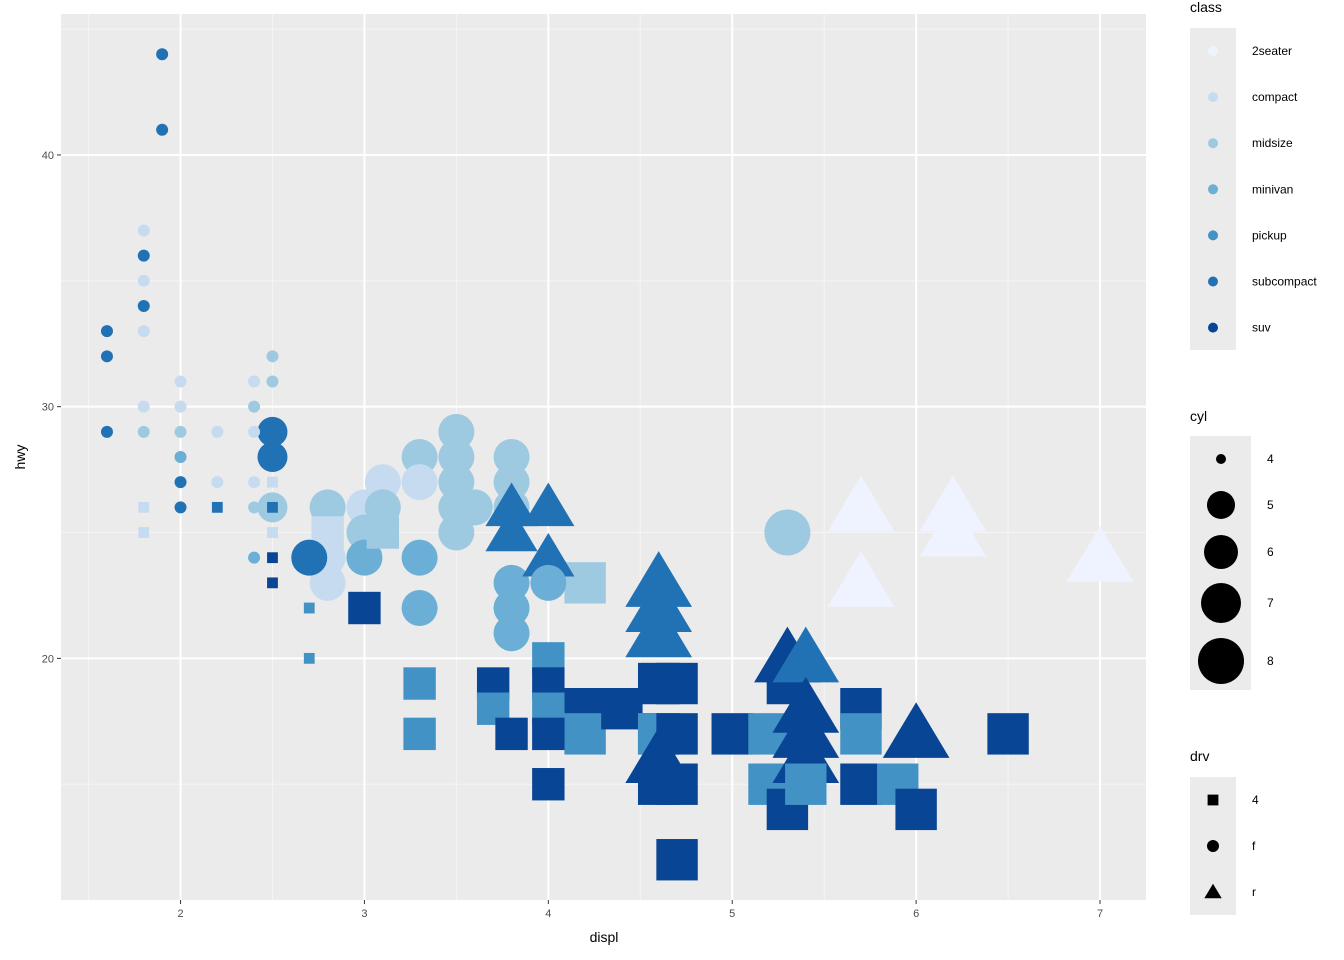 The width and height of the screenshot is (1344, 960). I want to click on legend-label-drv: r, so click(1254, 892).